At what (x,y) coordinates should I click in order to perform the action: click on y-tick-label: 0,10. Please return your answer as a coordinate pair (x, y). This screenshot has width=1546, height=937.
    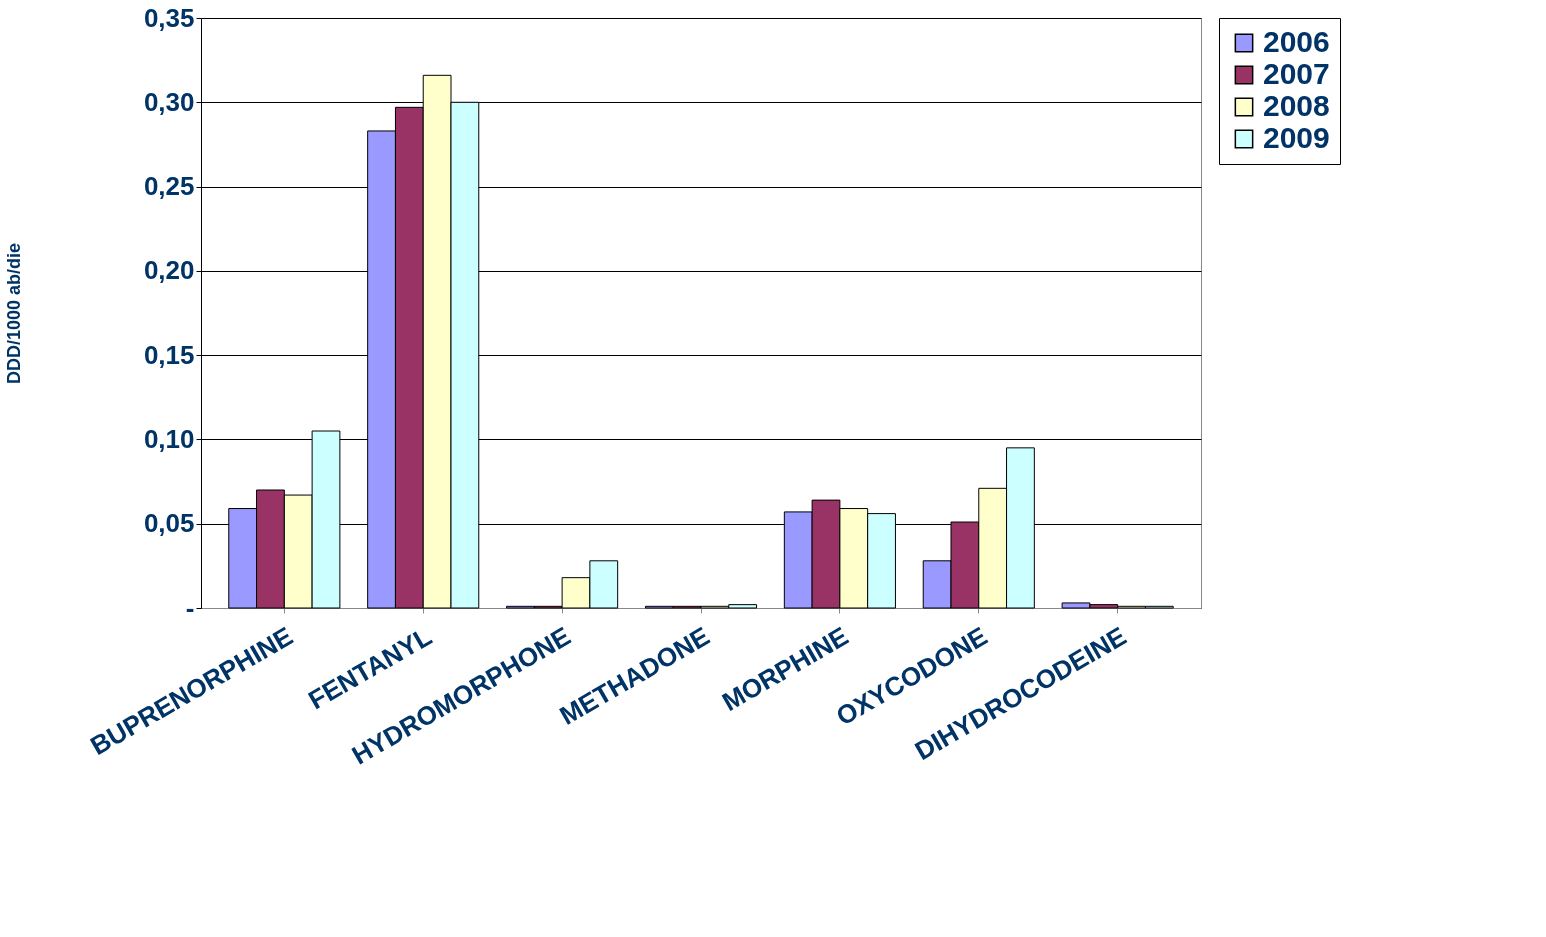
    Looking at the image, I should click on (169, 438).